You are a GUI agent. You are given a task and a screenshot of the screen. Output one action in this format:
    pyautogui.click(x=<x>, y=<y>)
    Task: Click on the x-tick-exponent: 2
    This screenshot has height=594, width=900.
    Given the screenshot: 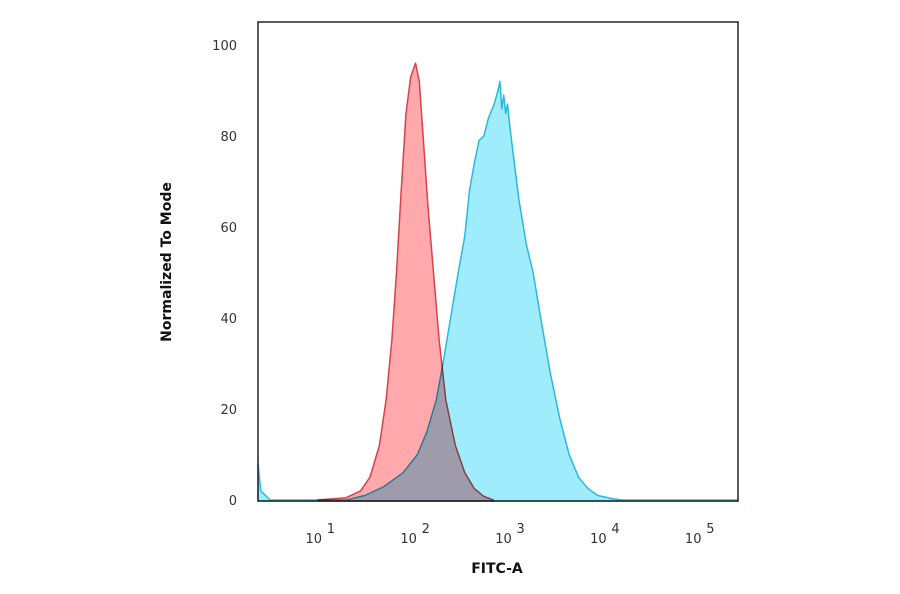 What is the action you would take?
    pyautogui.click(x=426, y=529)
    